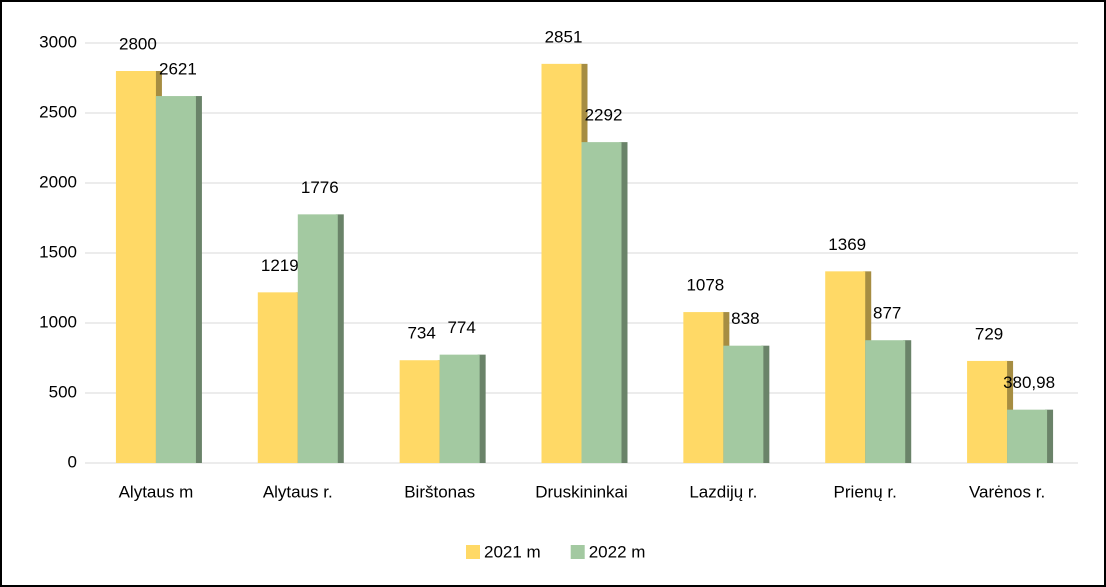 The height and width of the screenshot is (587, 1106). I want to click on value-label: 1219, so click(280, 265).